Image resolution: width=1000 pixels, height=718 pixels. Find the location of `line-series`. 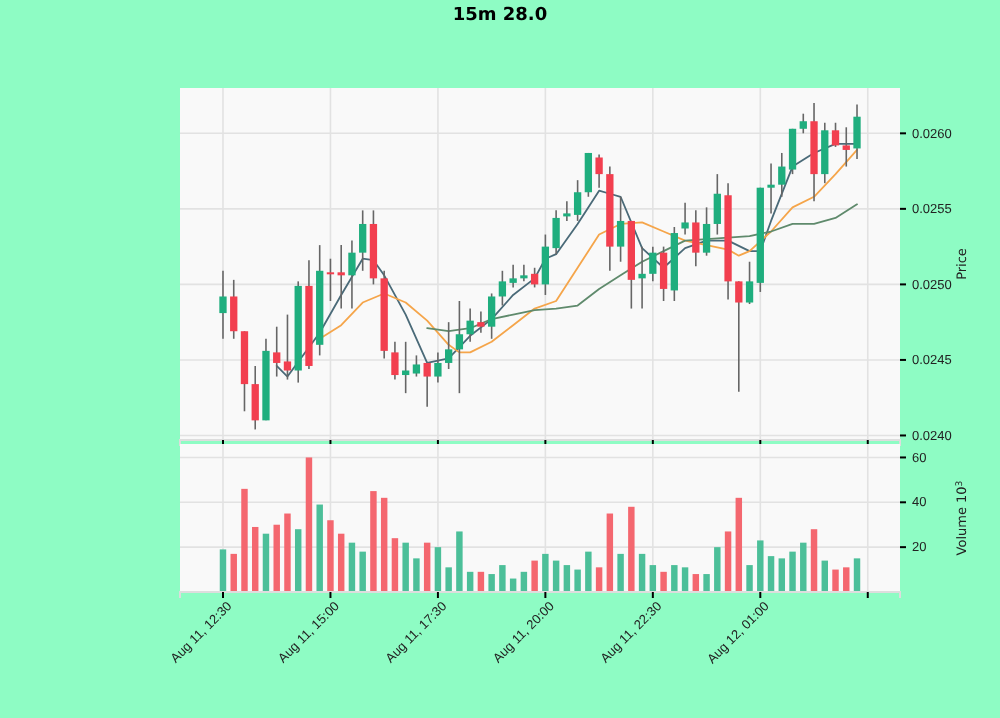

line-series is located at coordinates (642, 268).